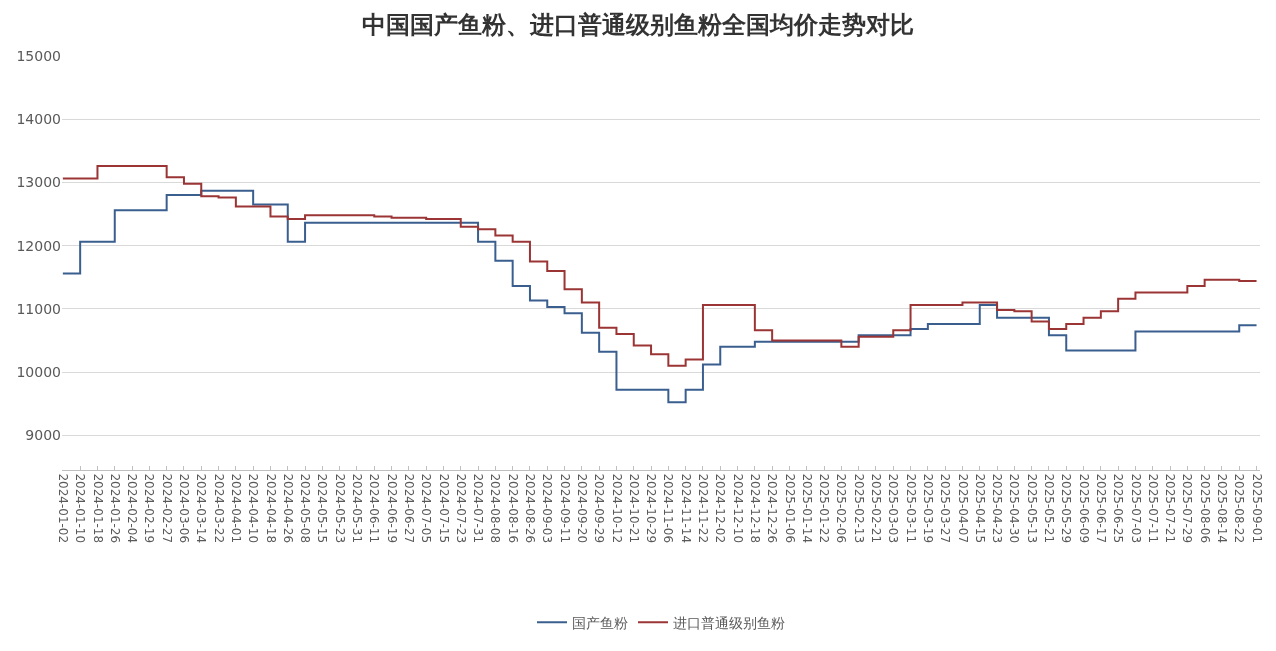  I want to click on x-tick-label: 2025-02-13, so click(858, 508).